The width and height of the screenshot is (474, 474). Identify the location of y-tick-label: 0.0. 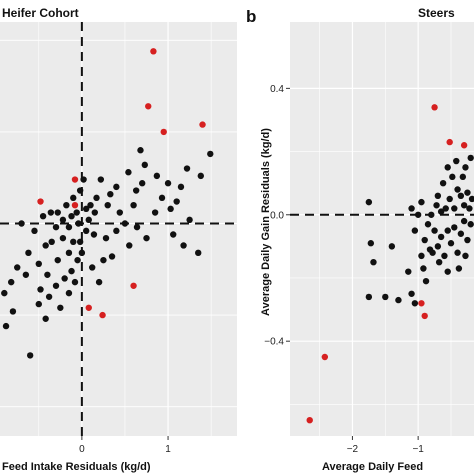
(277, 215).